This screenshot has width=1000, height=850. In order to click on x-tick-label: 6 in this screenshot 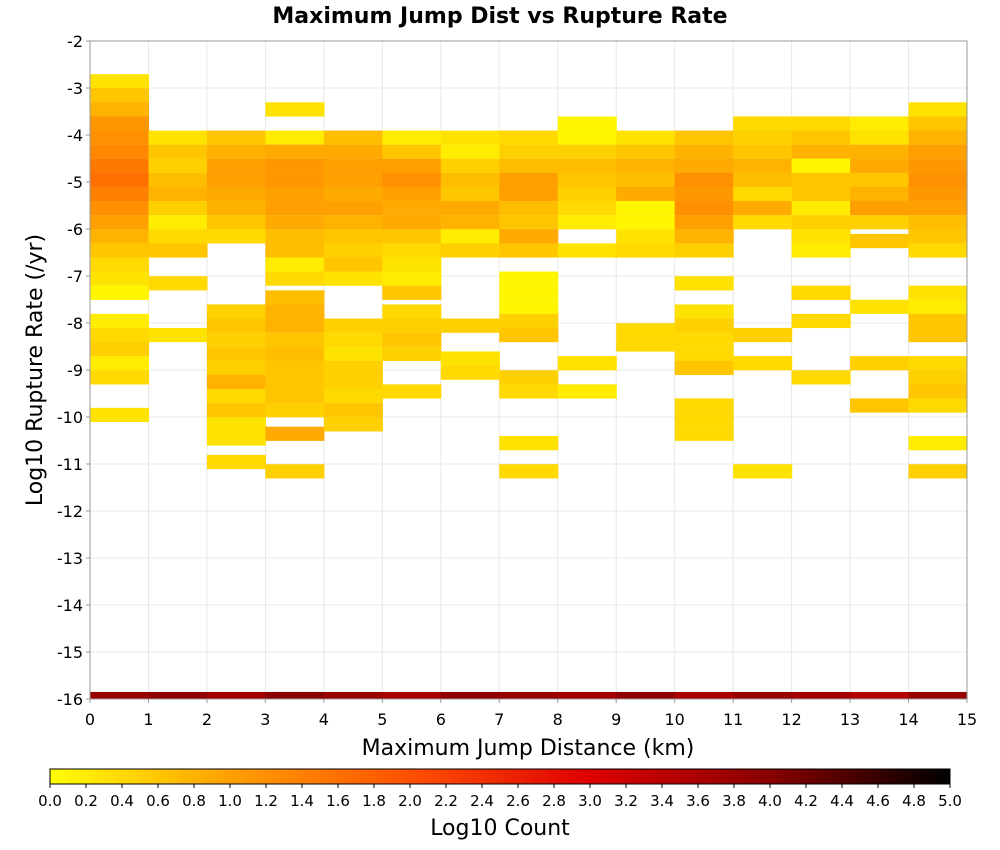, I will do `click(441, 719)`.